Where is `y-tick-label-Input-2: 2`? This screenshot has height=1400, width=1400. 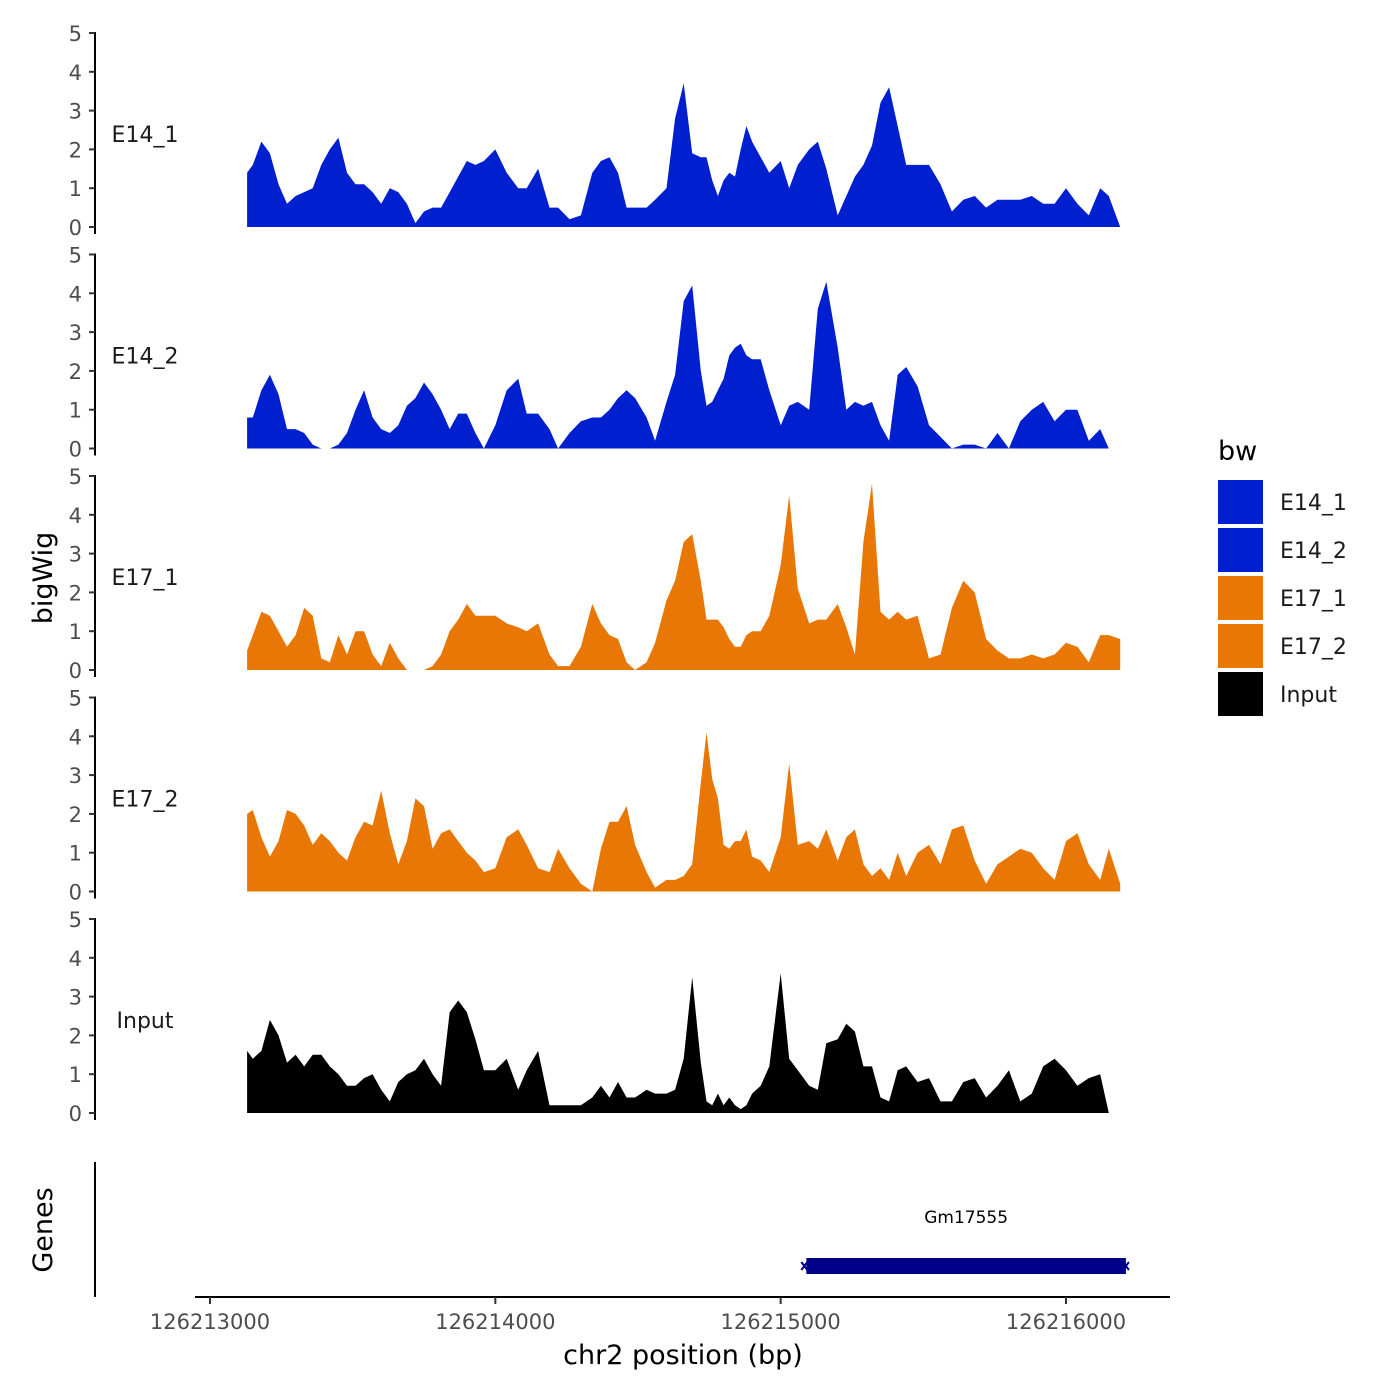
y-tick-label-Input-2: 2 is located at coordinates (75, 1036).